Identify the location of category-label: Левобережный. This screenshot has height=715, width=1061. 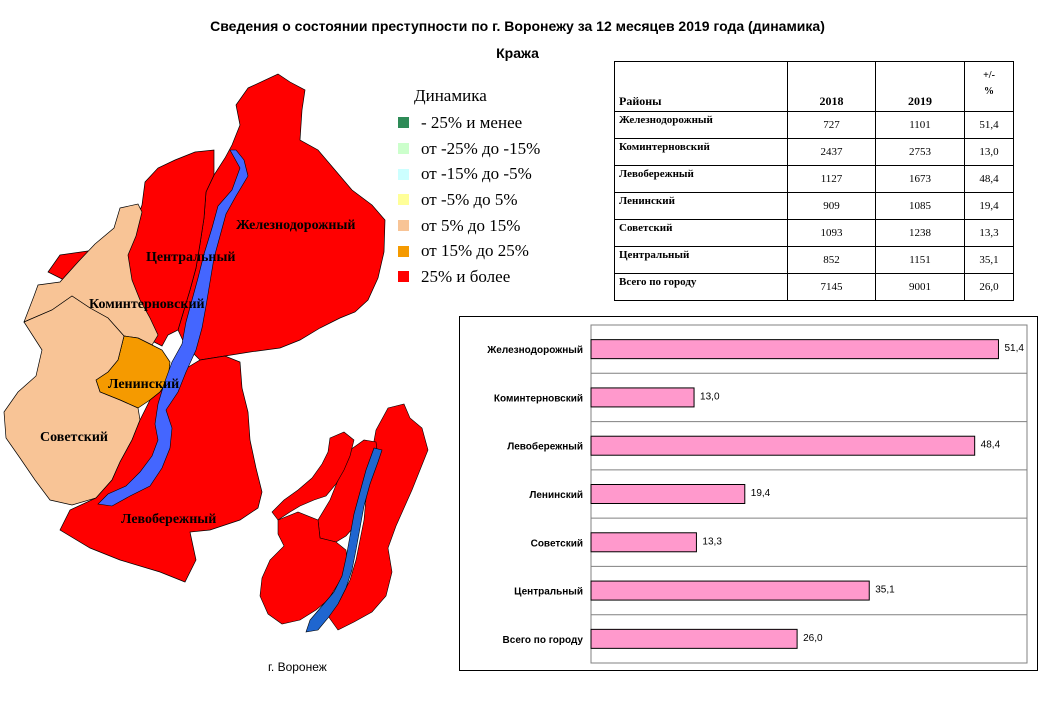
(545, 447).